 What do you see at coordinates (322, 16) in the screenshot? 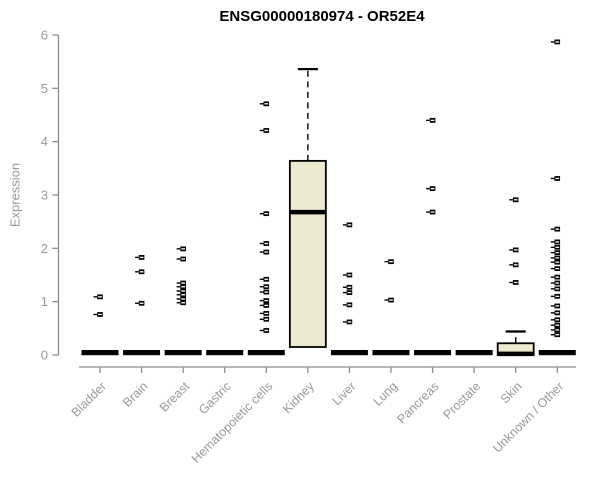
I see `chart-title: ENSG00000180974 - OR52E4` at bounding box center [322, 16].